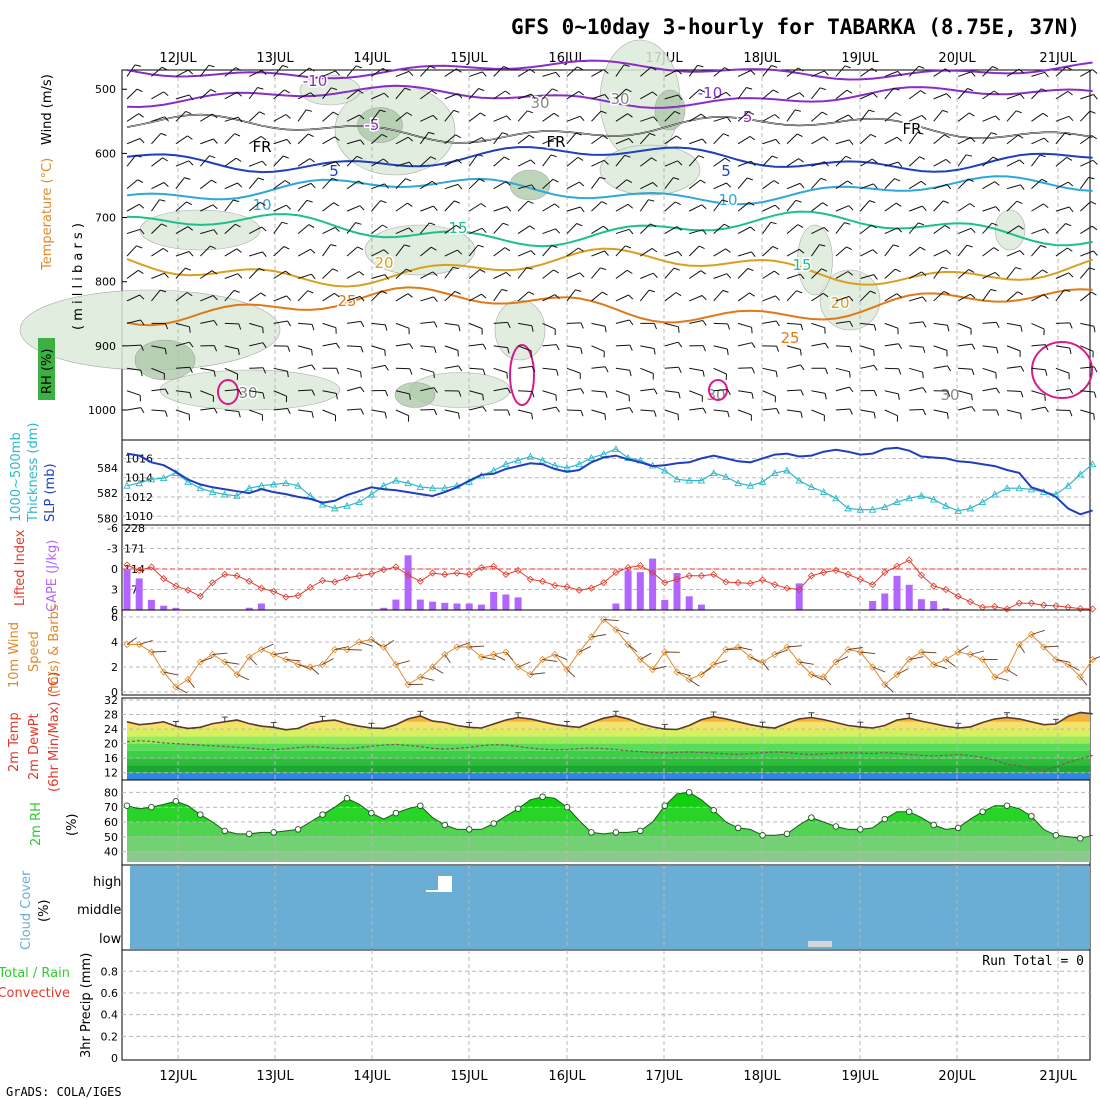  Describe the element at coordinates (653, 584) in the screenshot. I see `cape-bar` at that location.